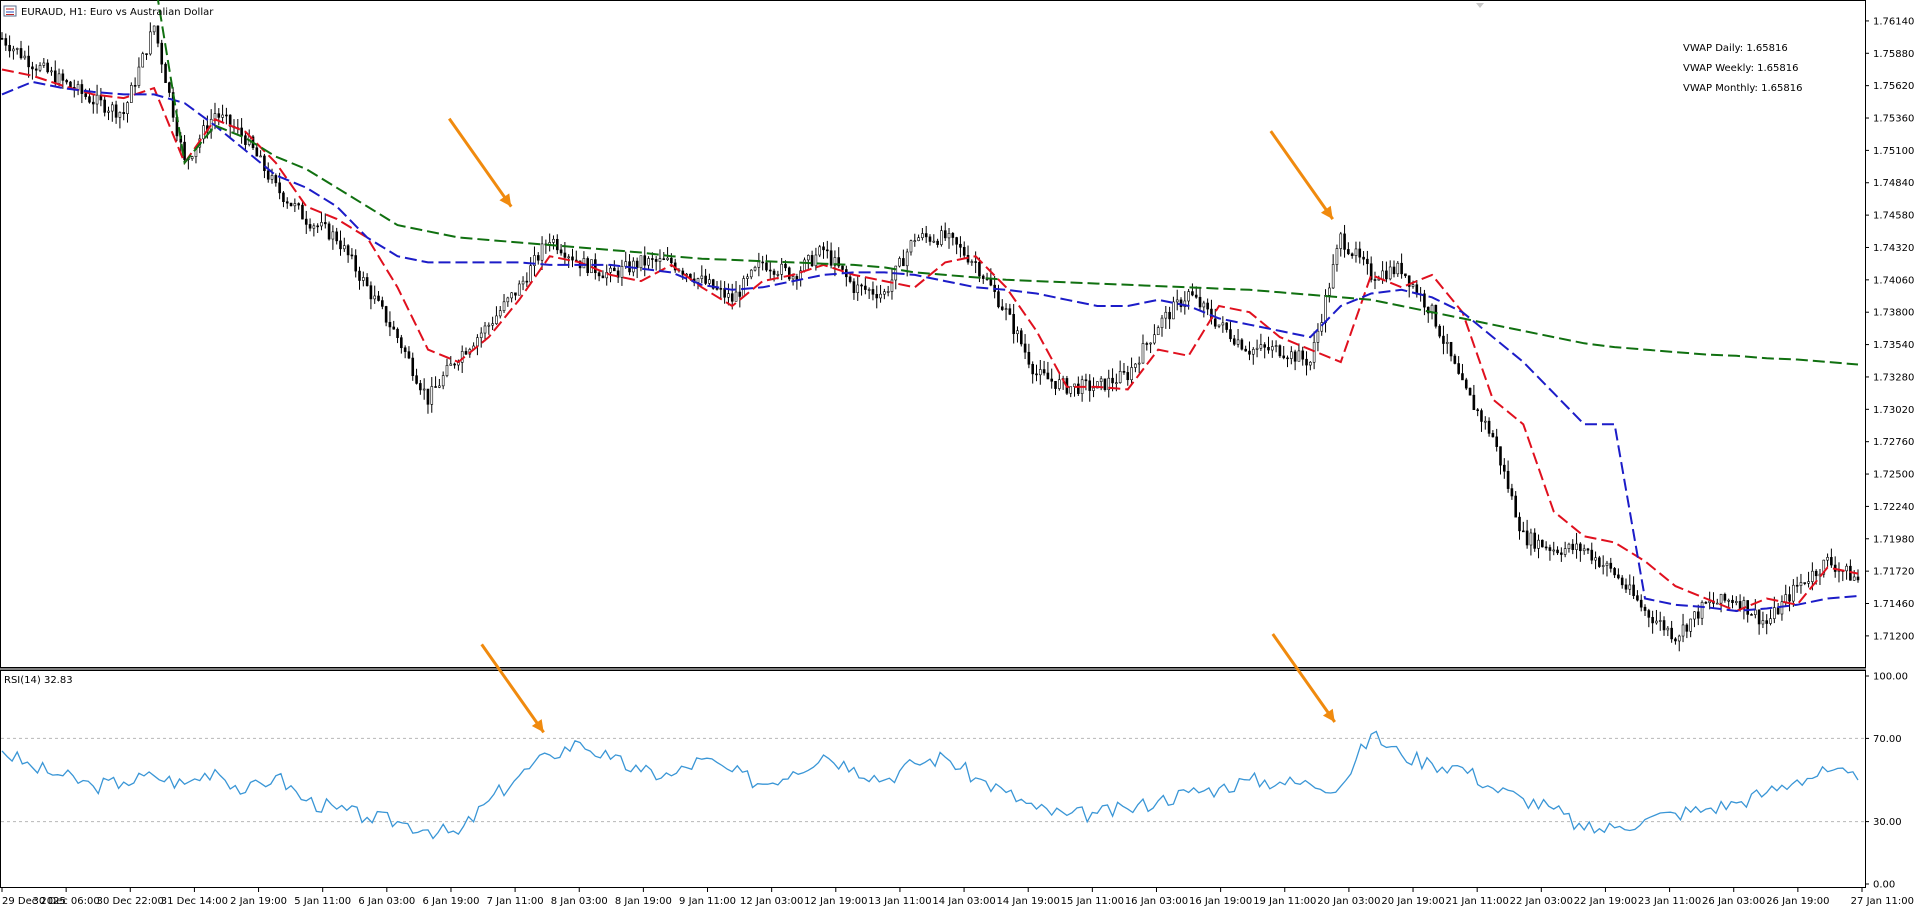 The image size is (1916, 909). Describe the element at coordinates (130, 901) in the screenshot. I see `time-tick-label: 30 Dec 22:00` at that location.